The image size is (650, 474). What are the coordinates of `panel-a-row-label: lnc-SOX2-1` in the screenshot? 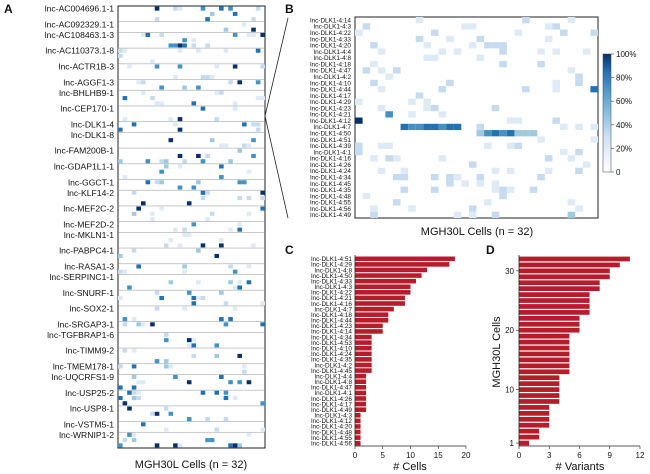 It's located at (92, 309).